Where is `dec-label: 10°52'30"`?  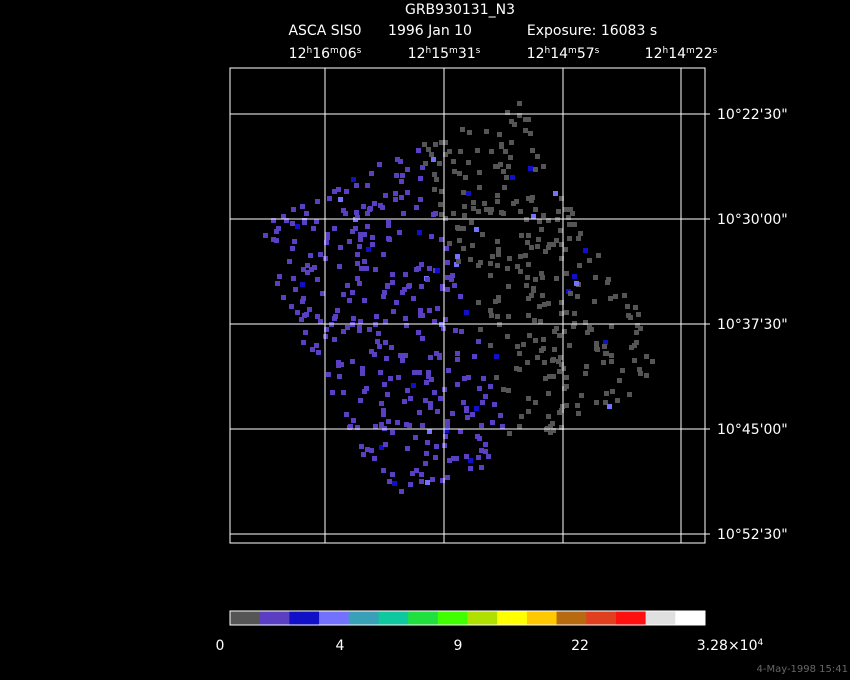
dec-label: 10°52'30" is located at coordinates (752, 535).